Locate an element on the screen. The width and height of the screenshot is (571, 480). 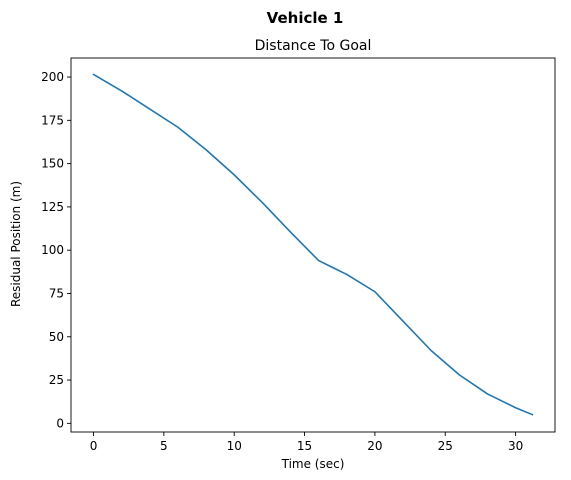
x-tick-label: 5 is located at coordinates (164, 446).